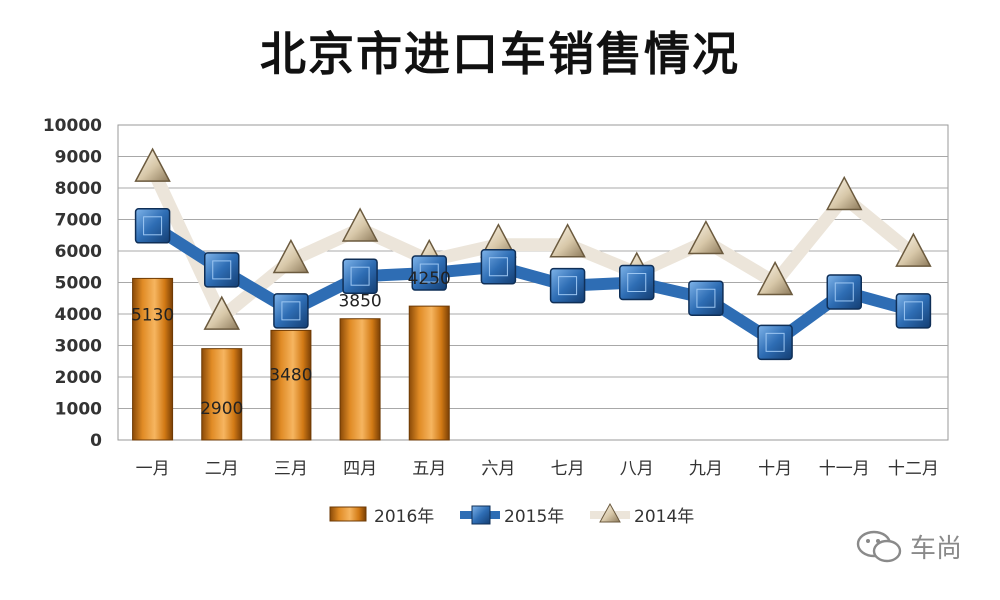 Image resolution: width=1000 pixels, height=600 pixels. Describe the element at coordinates (481, 515) in the screenshot. I see `legend-marker-2015` at that location.